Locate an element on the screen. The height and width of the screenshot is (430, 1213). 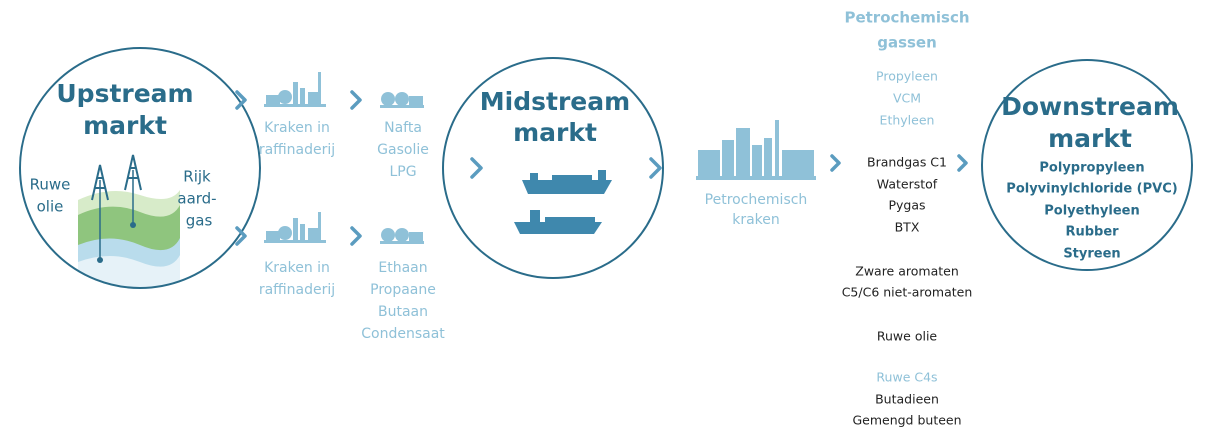
petrochemical-plant-icon is located at coordinates (756, 150).